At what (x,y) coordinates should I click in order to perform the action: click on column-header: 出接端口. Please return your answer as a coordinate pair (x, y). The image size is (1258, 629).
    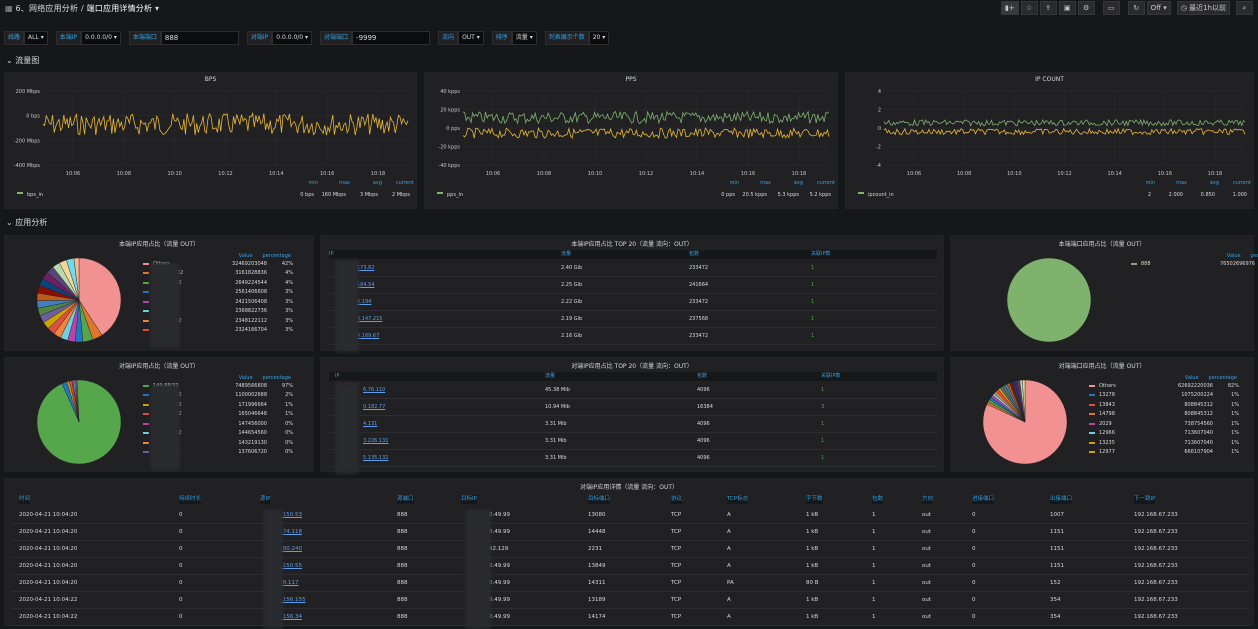
    Looking at the image, I should click on (1061, 499).